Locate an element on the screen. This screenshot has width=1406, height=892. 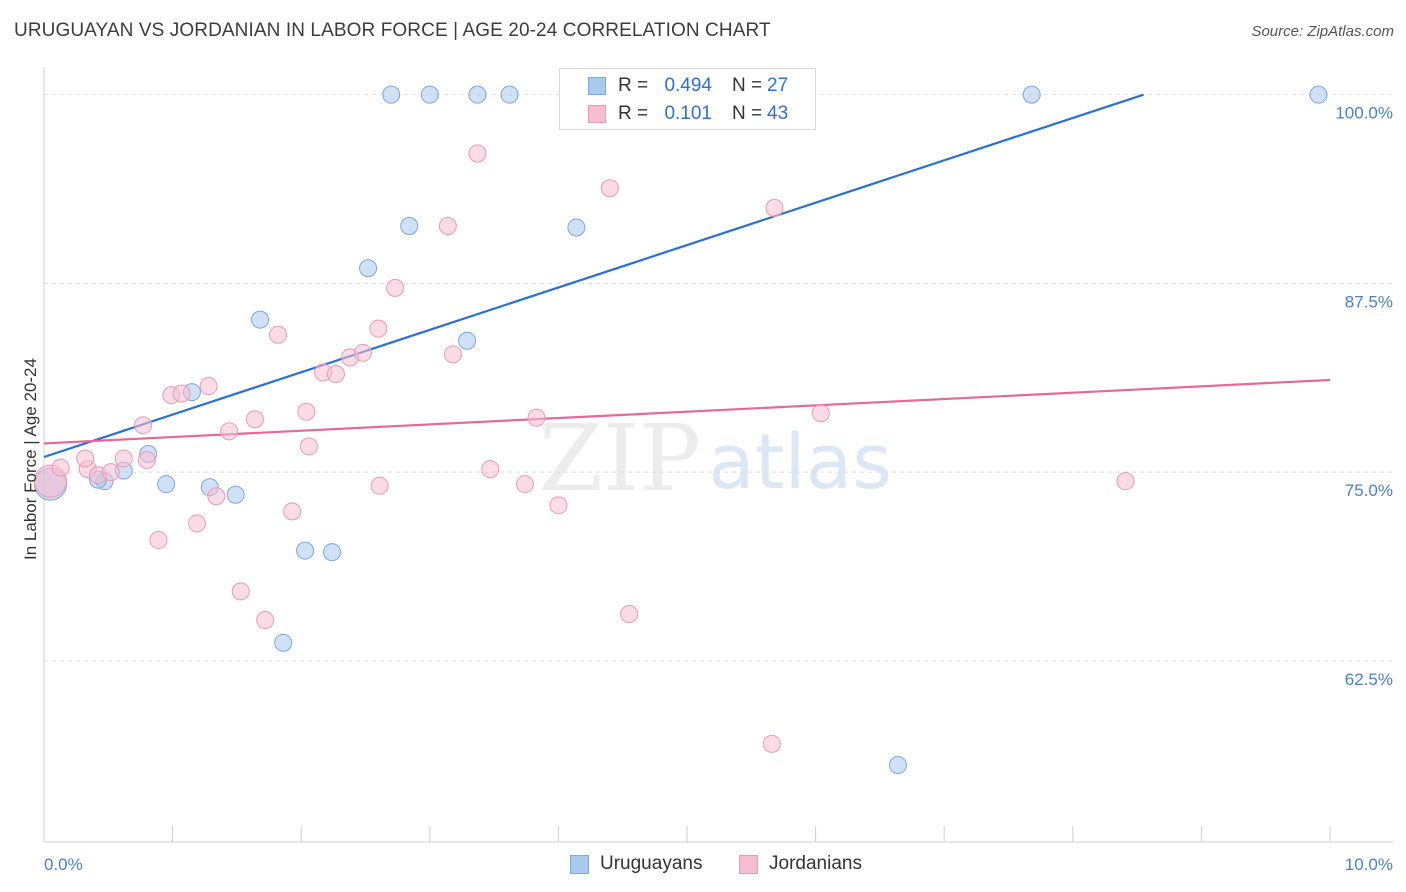
legend-n-value: 27 is located at coordinates (778, 85).